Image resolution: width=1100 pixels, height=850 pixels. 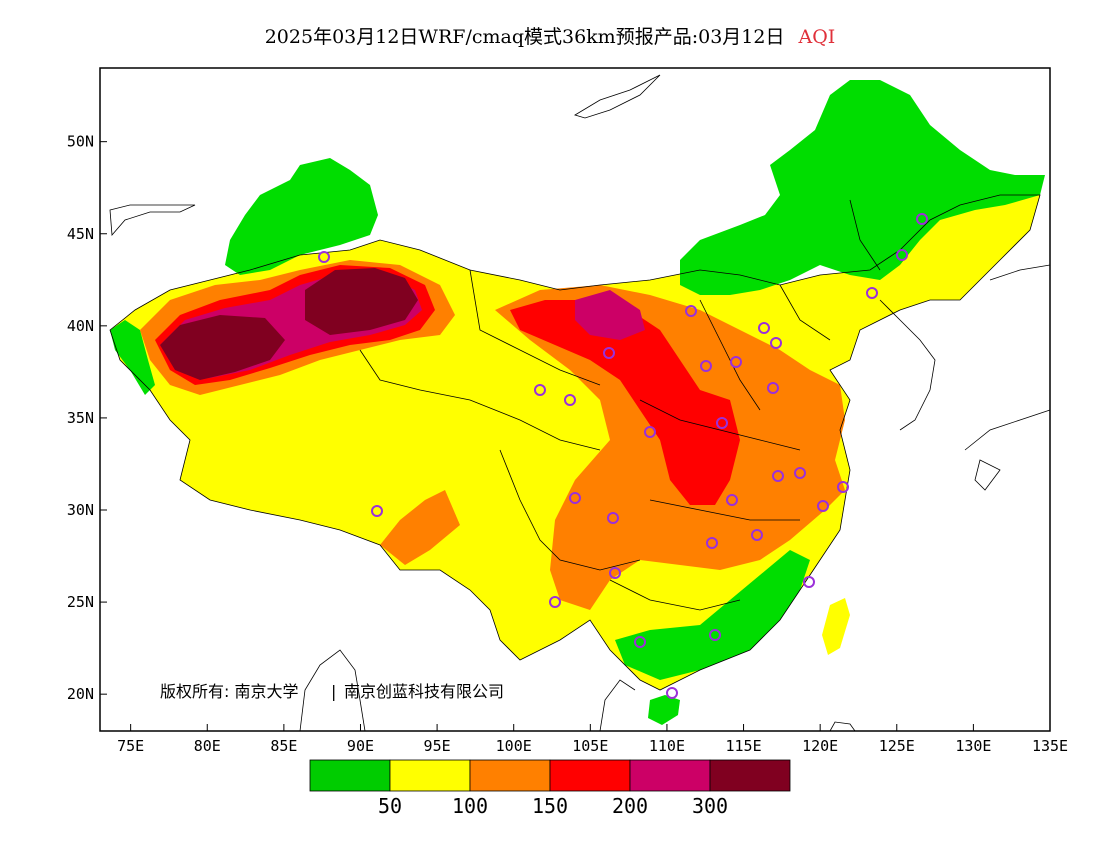 I want to click on x-tick-label: 135E, so click(x=1050, y=746).